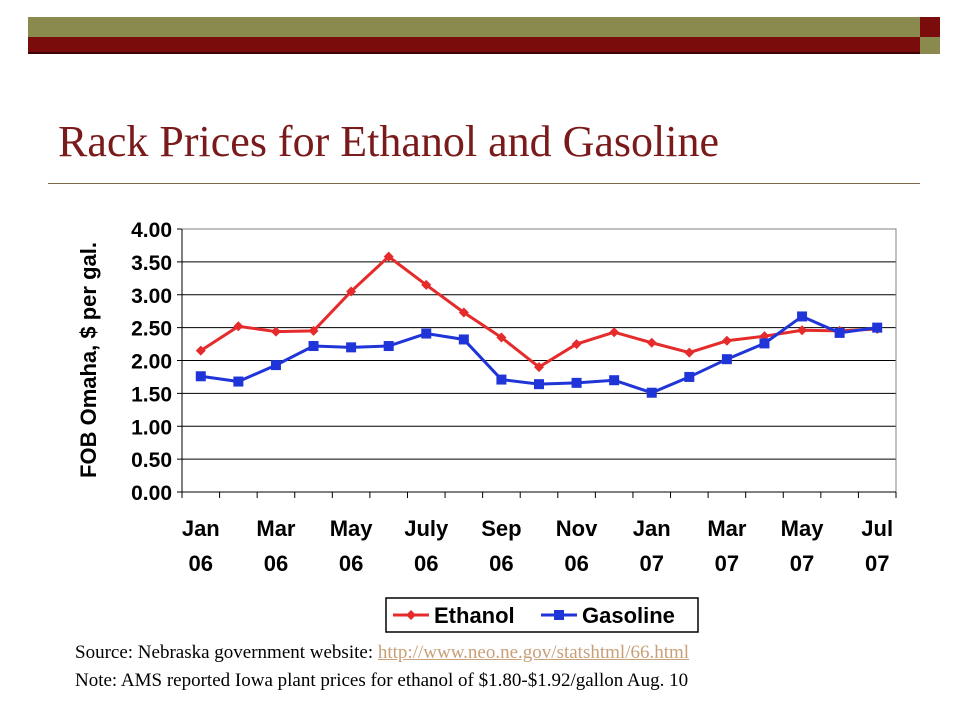 The width and height of the screenshot is (960, 720). What do you see at coordinates (474, 615) in the screenshot?
I see `legend-label-ethanol: Ethanol` at bounding box center [474, 615].